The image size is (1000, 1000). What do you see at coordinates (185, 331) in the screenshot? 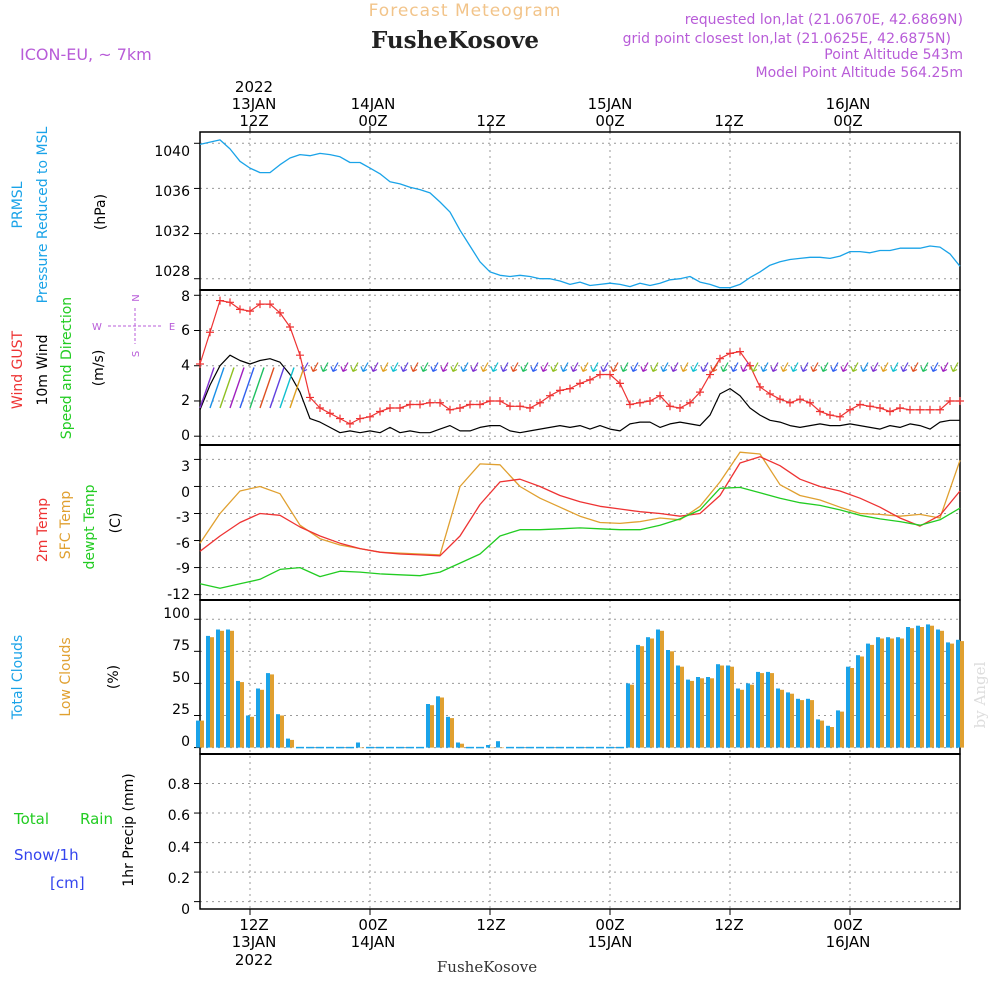
I see `wind-ytick-6: 6` at bounding box center [185, 331].